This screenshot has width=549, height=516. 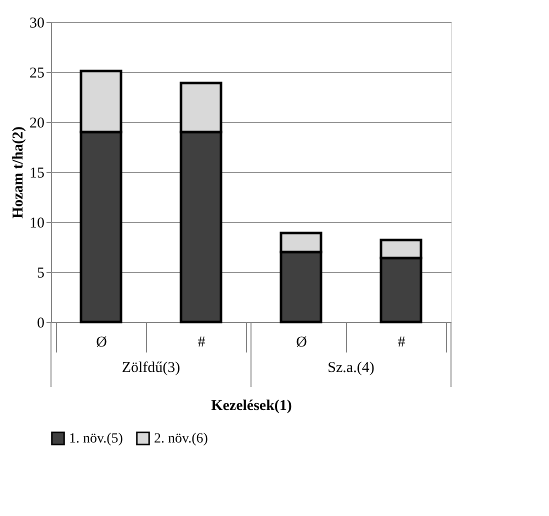 I want to click on y-tick-label: 15, so click(x=37, y=174).